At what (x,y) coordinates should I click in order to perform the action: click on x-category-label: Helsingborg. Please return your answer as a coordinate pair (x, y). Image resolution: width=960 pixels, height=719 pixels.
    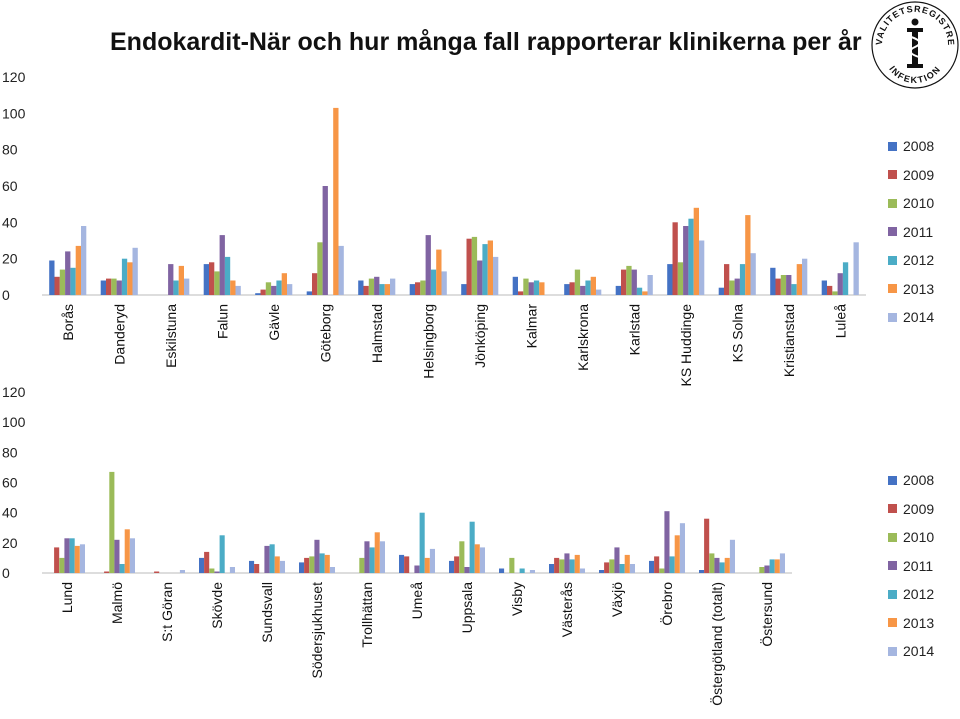
    Looking at the image, I should click on (428, 341).